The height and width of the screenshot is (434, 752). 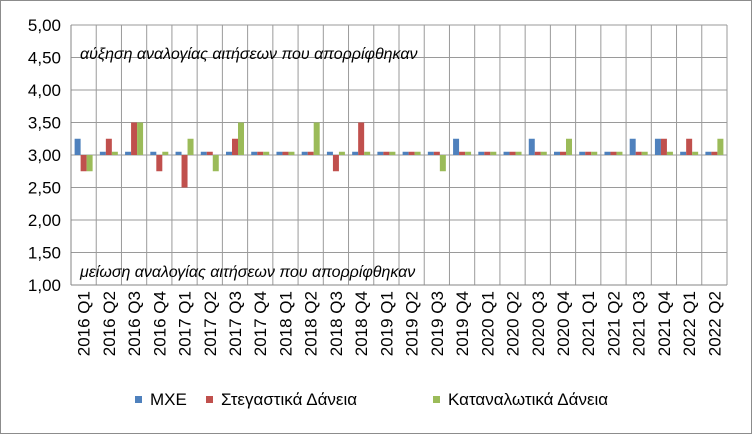 I want to click on x-tick-label: 2016 Q3, so click(x=134, y=323).